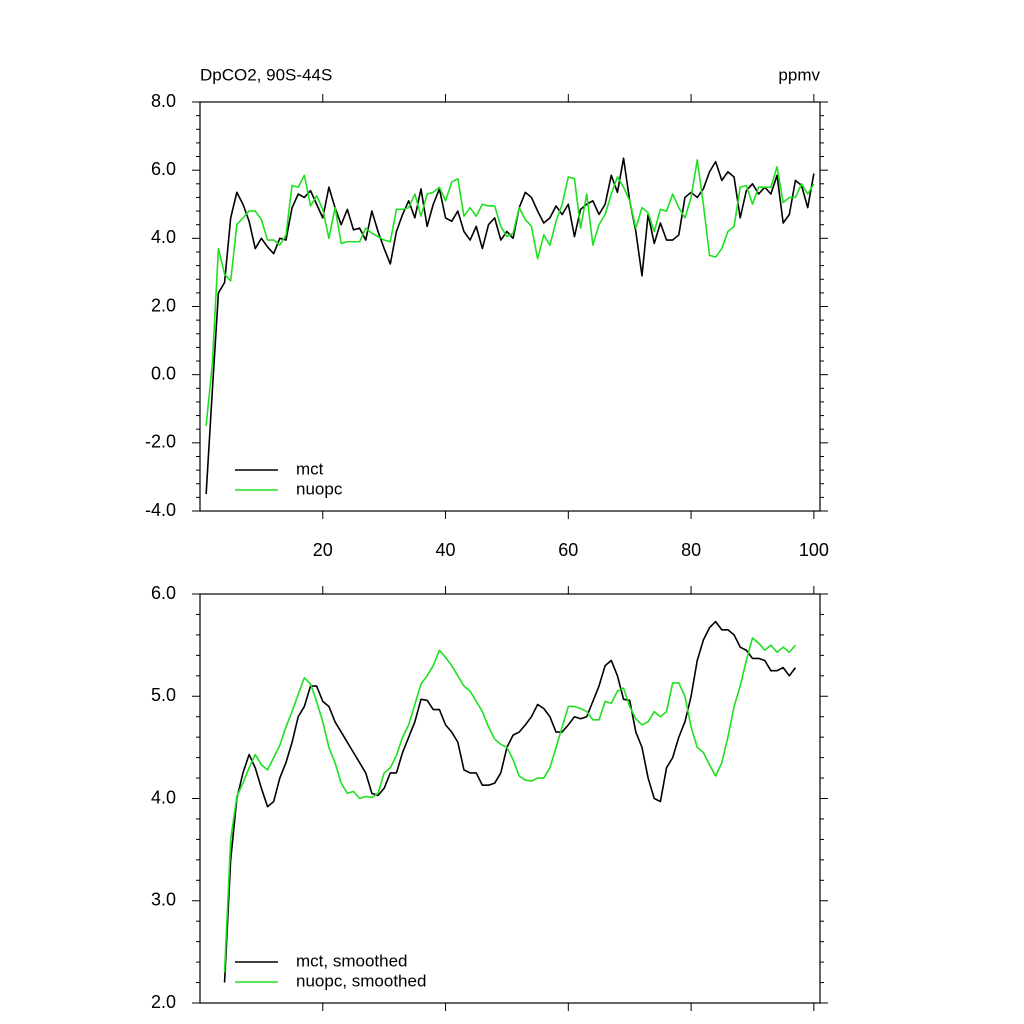 Image resolution: width=1024 pixels, height=1024 pixels. I want to click on x-tick-label: 100, so click(814, 550).